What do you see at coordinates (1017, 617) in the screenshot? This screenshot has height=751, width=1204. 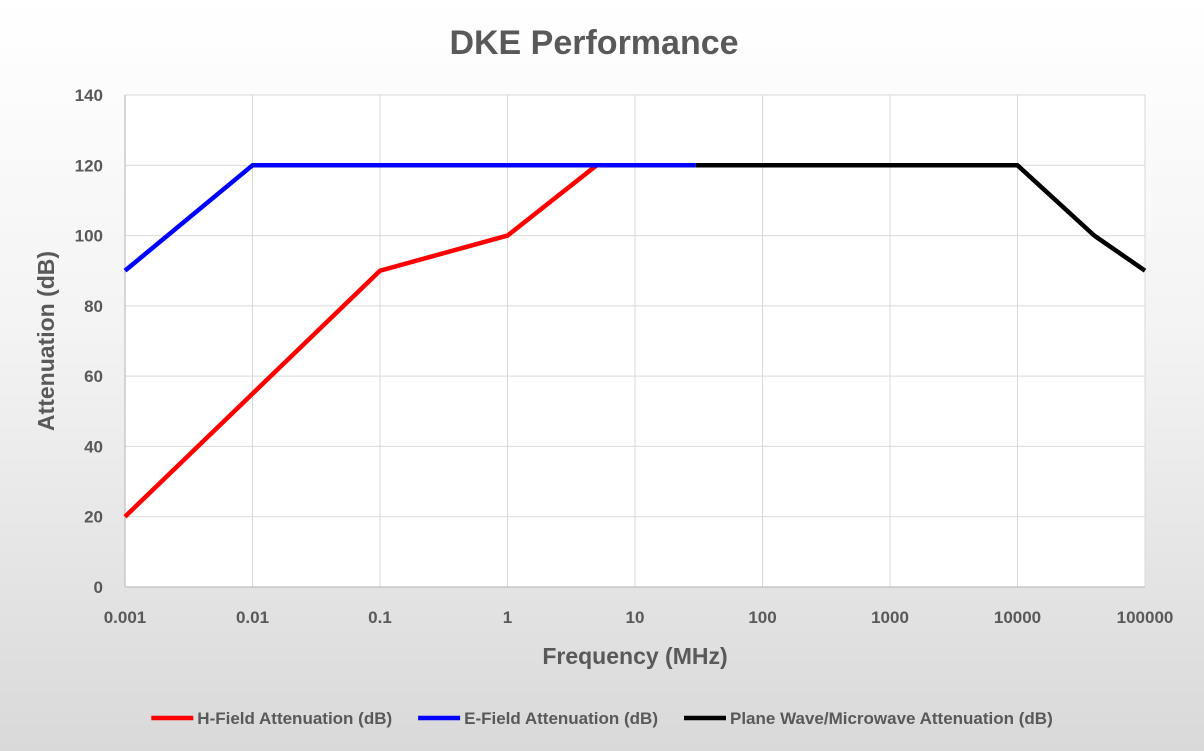 I see `x-tick-label: 10000` at bounding box center [1017, 617].